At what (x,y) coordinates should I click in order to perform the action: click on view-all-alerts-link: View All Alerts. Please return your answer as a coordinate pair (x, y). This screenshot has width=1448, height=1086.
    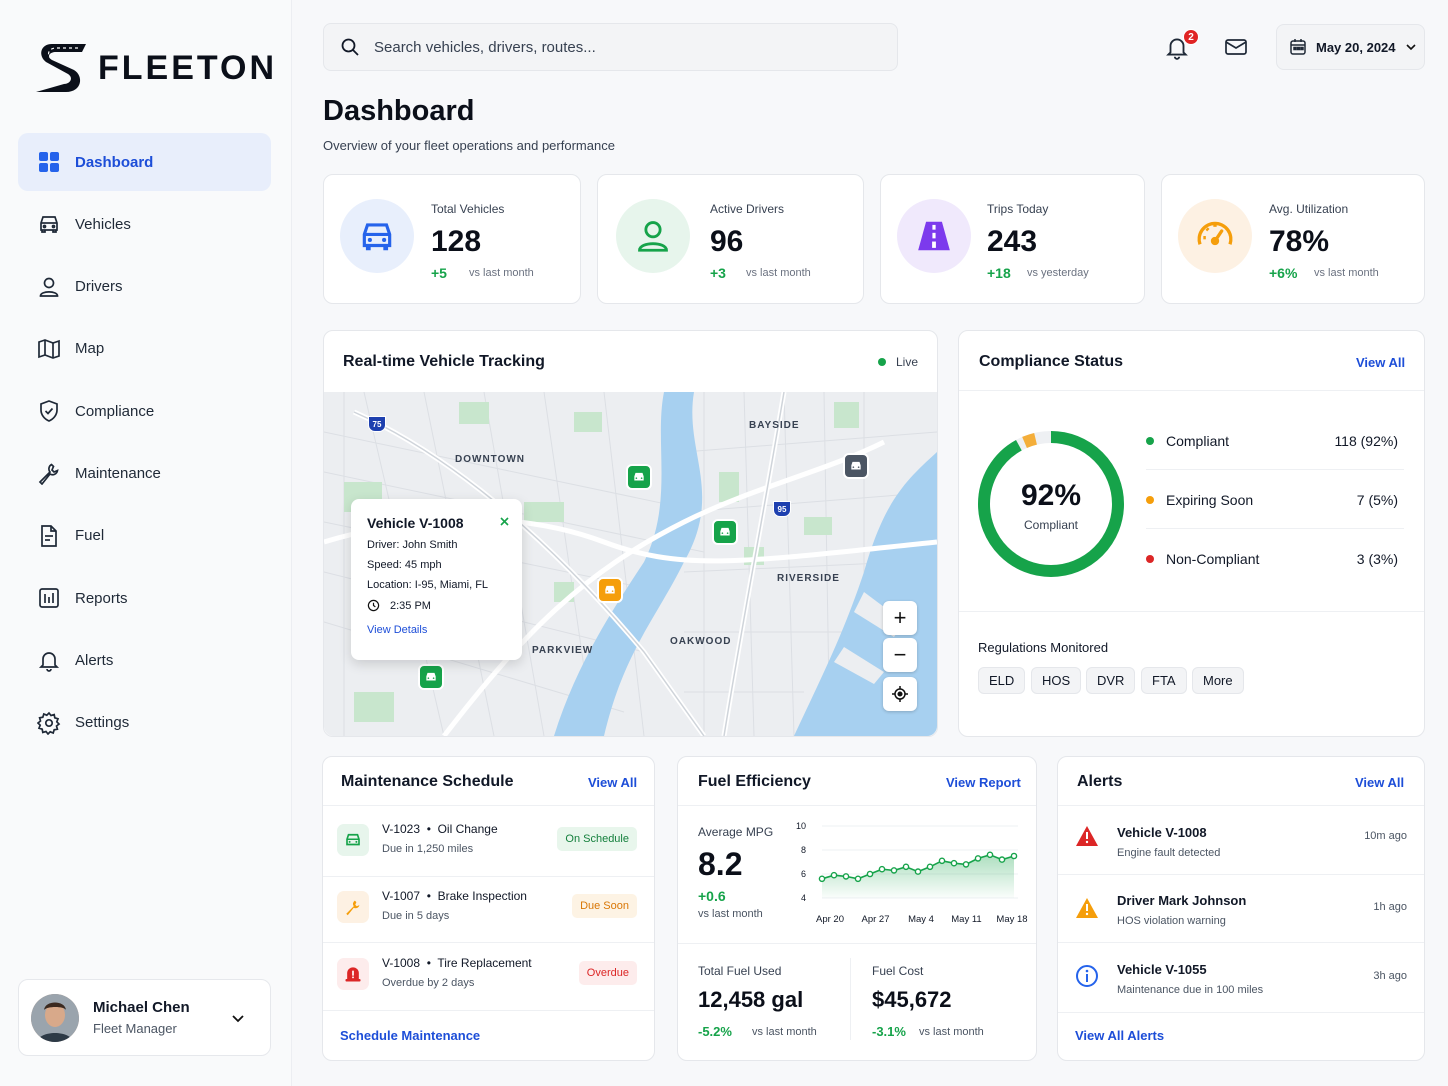
    Looking at the image, I should click on (1120, 1035).